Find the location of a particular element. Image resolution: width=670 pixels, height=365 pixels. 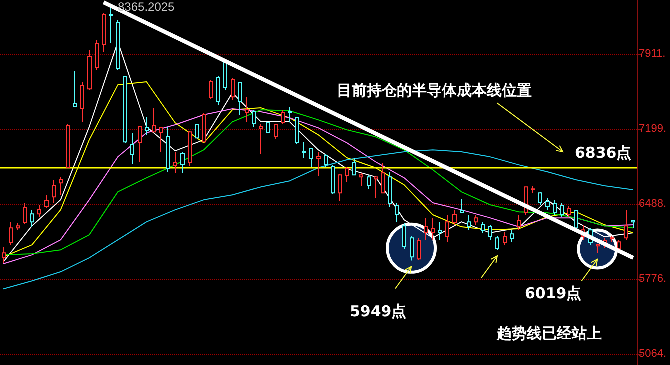

y-tick-label: 7199. is located at coordinates (653, 129).